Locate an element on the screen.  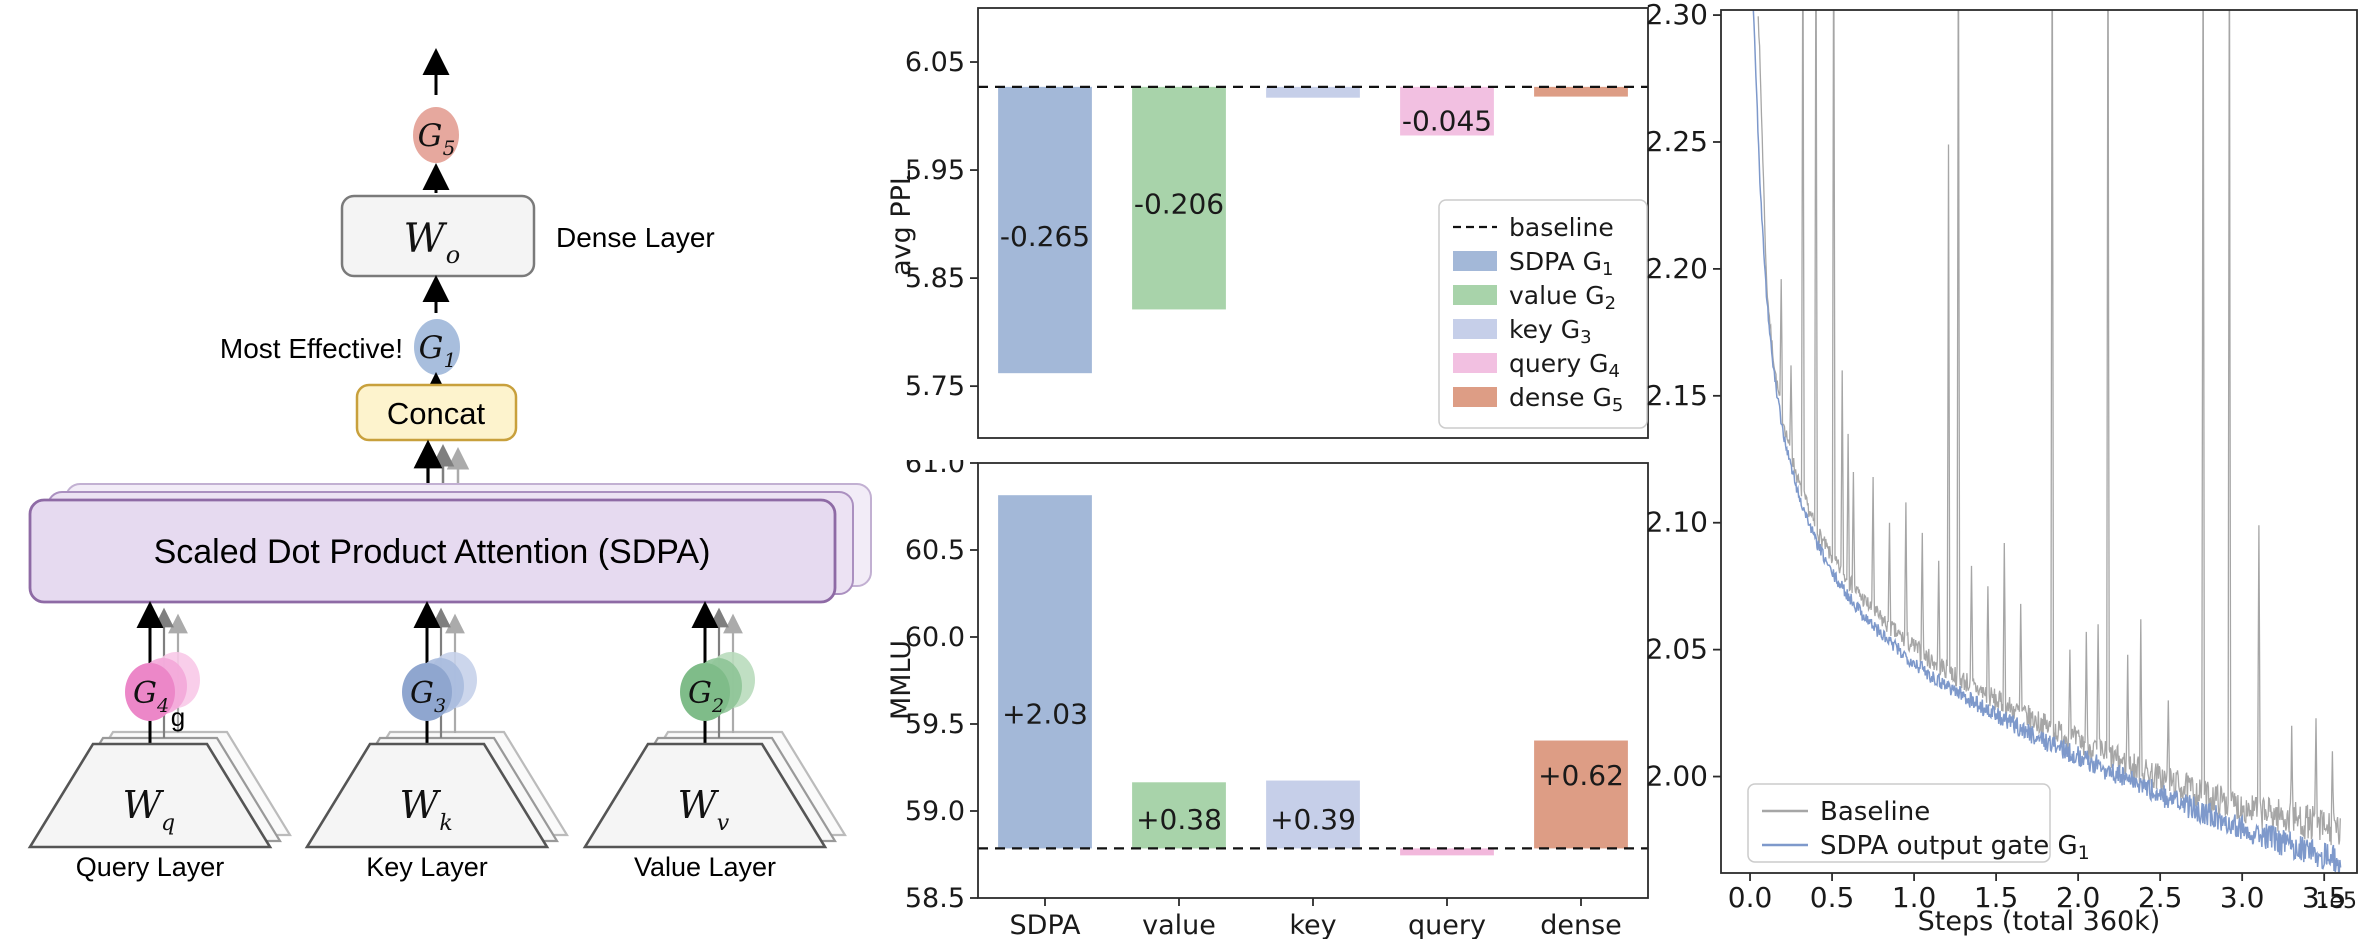
wq-trap is located at coordinates (150, 795).